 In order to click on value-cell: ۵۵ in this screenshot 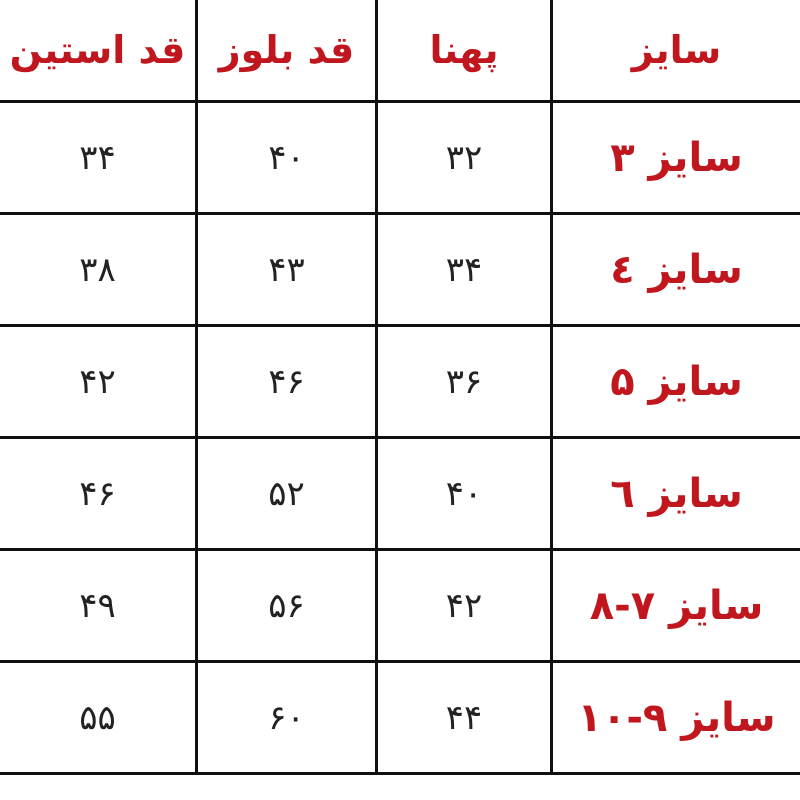, I will do `click(97, 719)`.